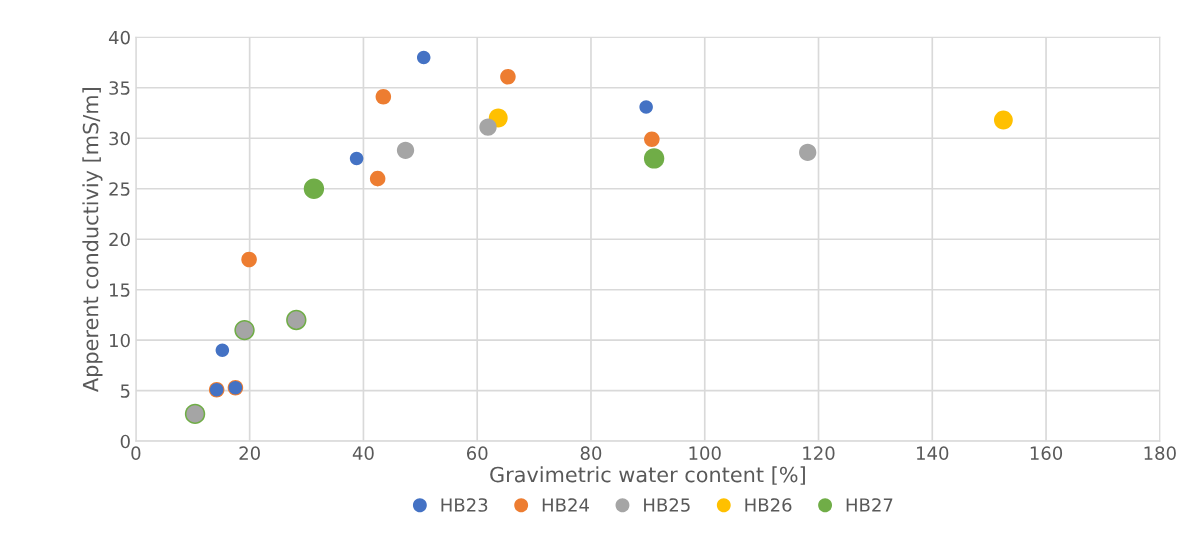 The height and width of the screenshot is (540, 1192). Describe the element at coordinates (92, 240) in the screenshot. I see `y-axis-title: Apperent conductiviy [mS/m]` at that location.